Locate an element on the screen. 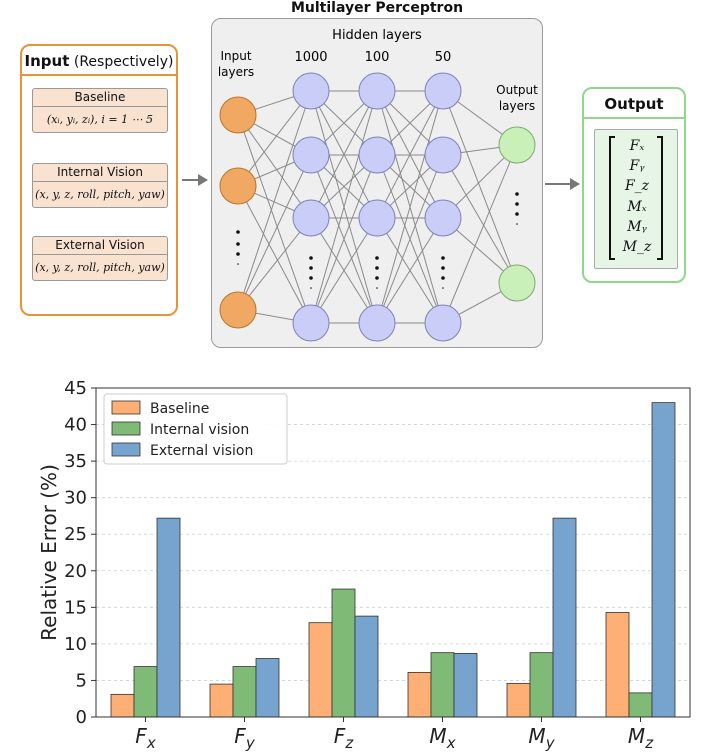  y-tick-label: 0 is located at coordinates (81, 717).